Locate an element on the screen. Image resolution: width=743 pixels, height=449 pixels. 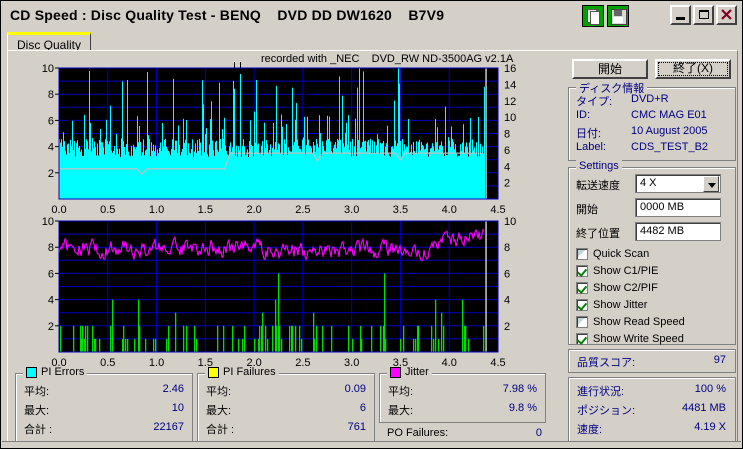
svg-text: 0.0 is located at coordinates (58, 362).